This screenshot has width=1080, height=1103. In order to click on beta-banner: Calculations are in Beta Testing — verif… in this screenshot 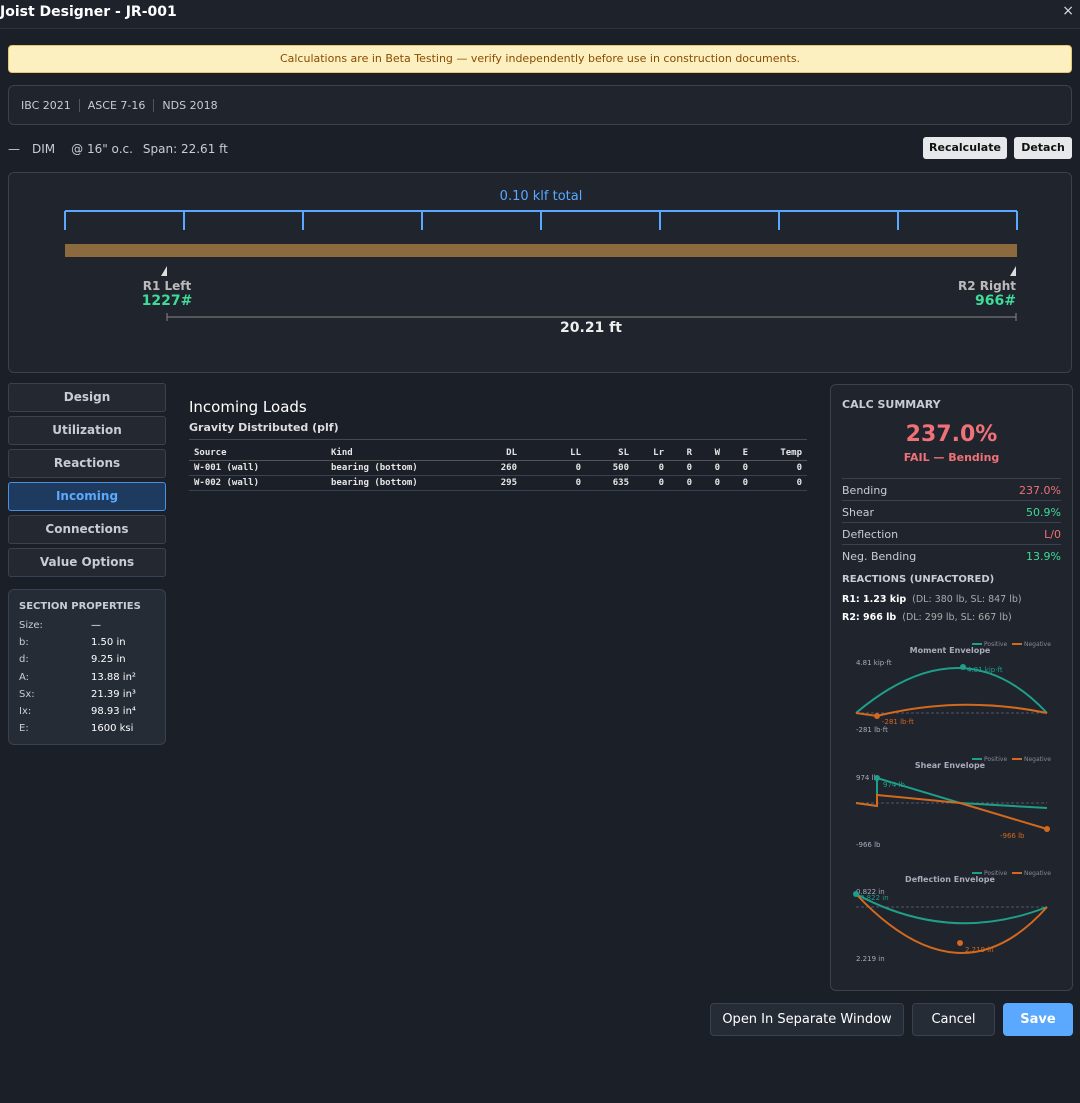, I will do `click(540, 59)`.